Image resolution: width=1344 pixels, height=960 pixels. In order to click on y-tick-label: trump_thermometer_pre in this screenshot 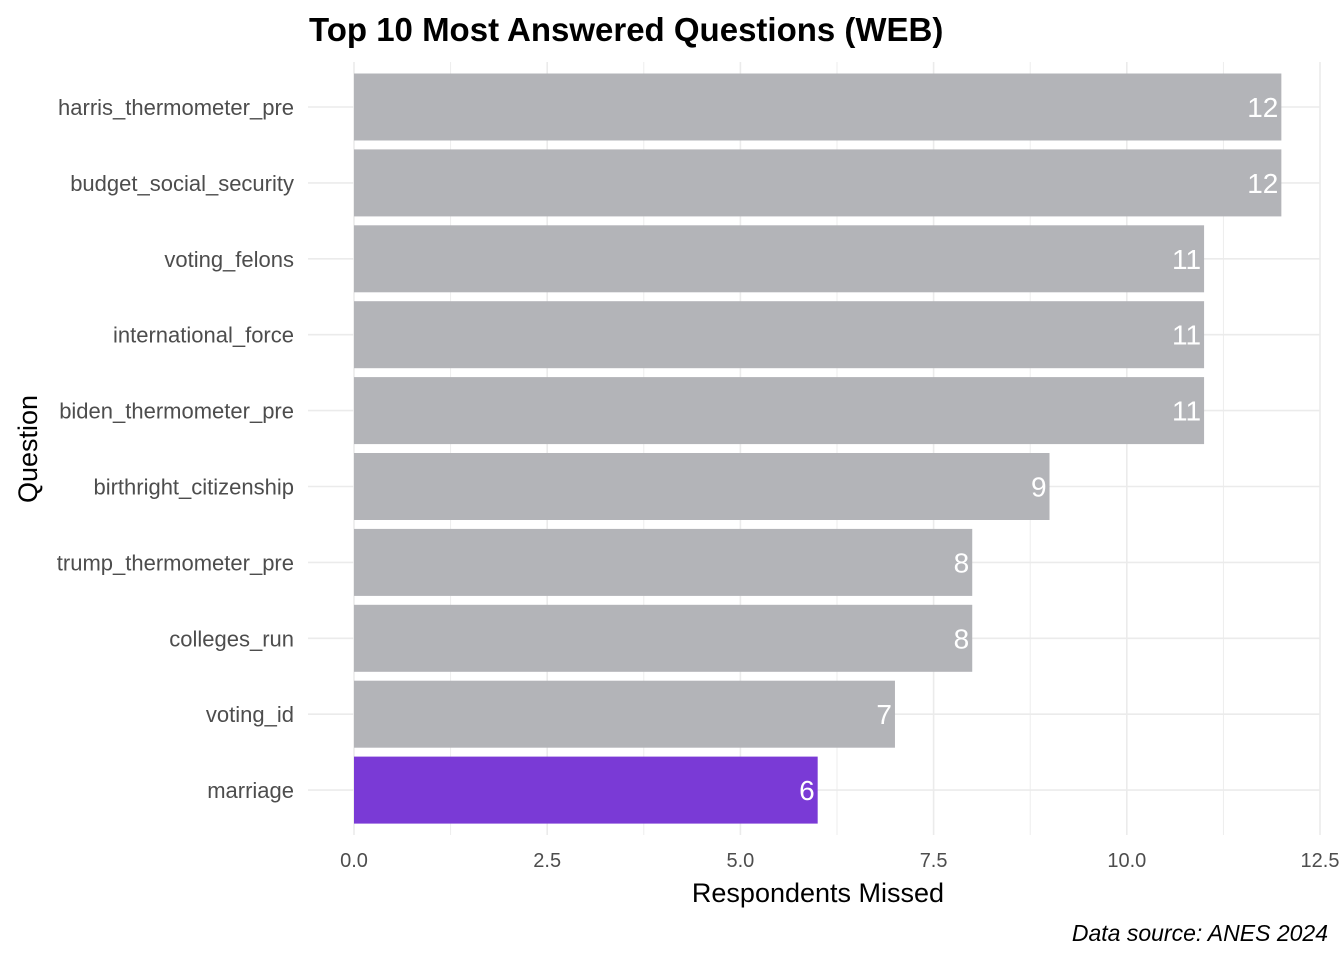, I will do `click(175, 562)`.